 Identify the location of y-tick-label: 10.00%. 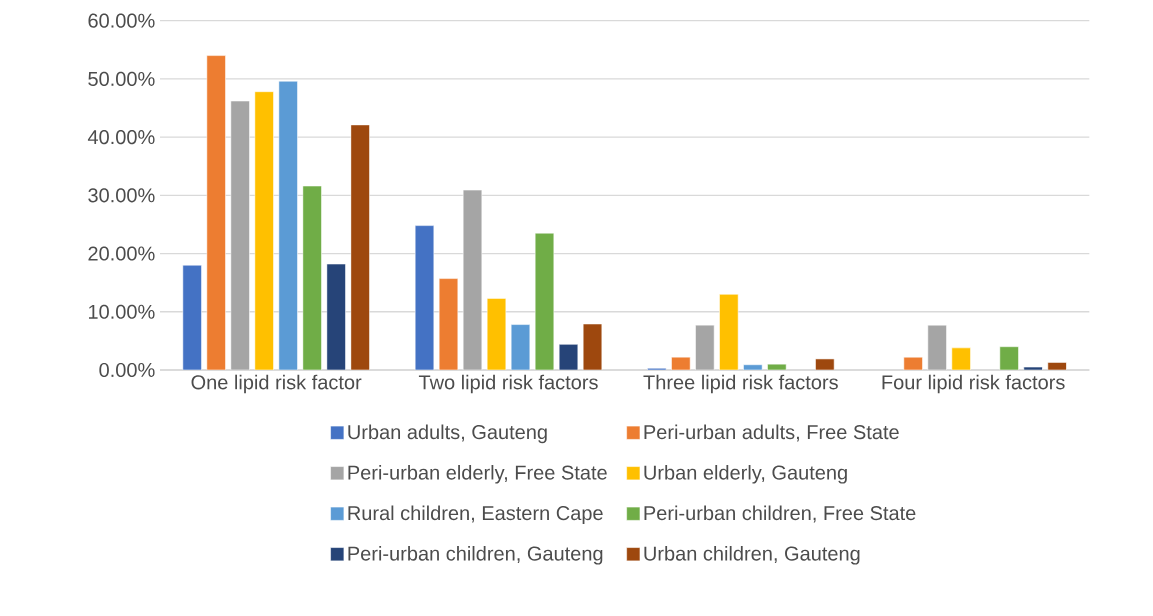
(121, 311).